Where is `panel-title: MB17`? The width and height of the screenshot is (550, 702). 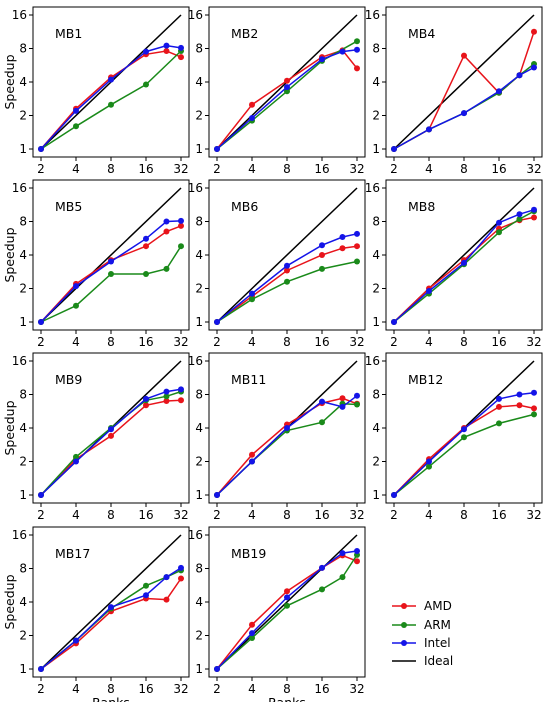
panel-title: MB17 is located at coordinates (72, 553).